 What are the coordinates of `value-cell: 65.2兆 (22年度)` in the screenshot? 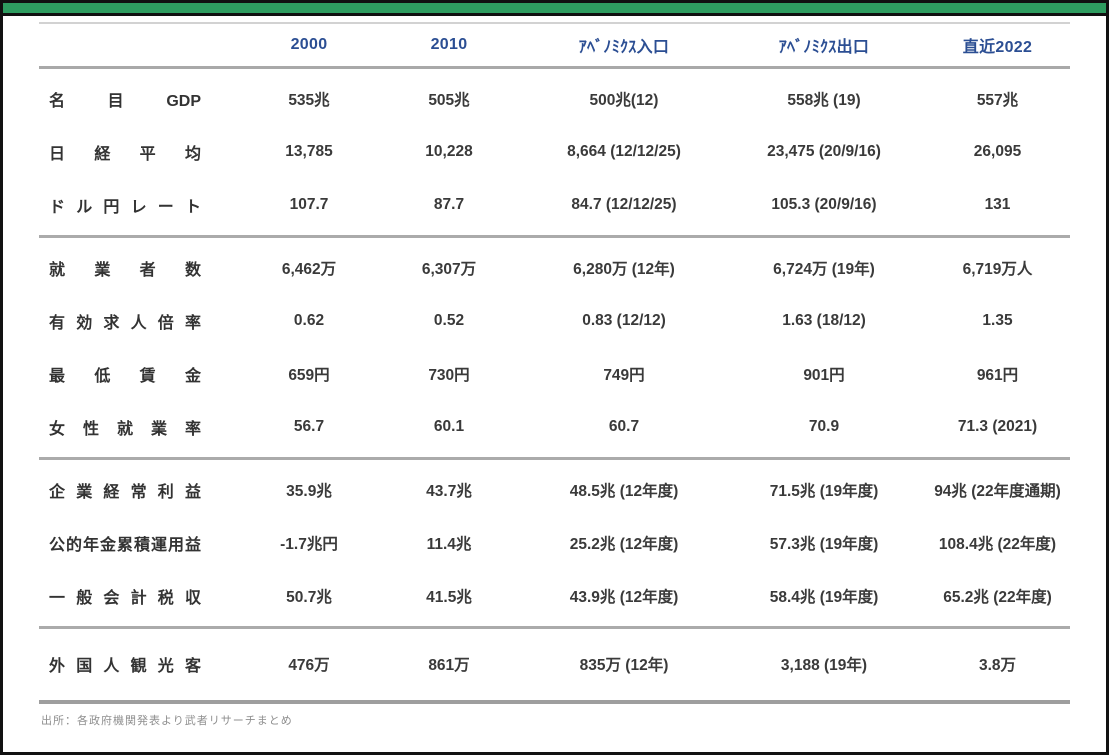 It's located at (997, 597).